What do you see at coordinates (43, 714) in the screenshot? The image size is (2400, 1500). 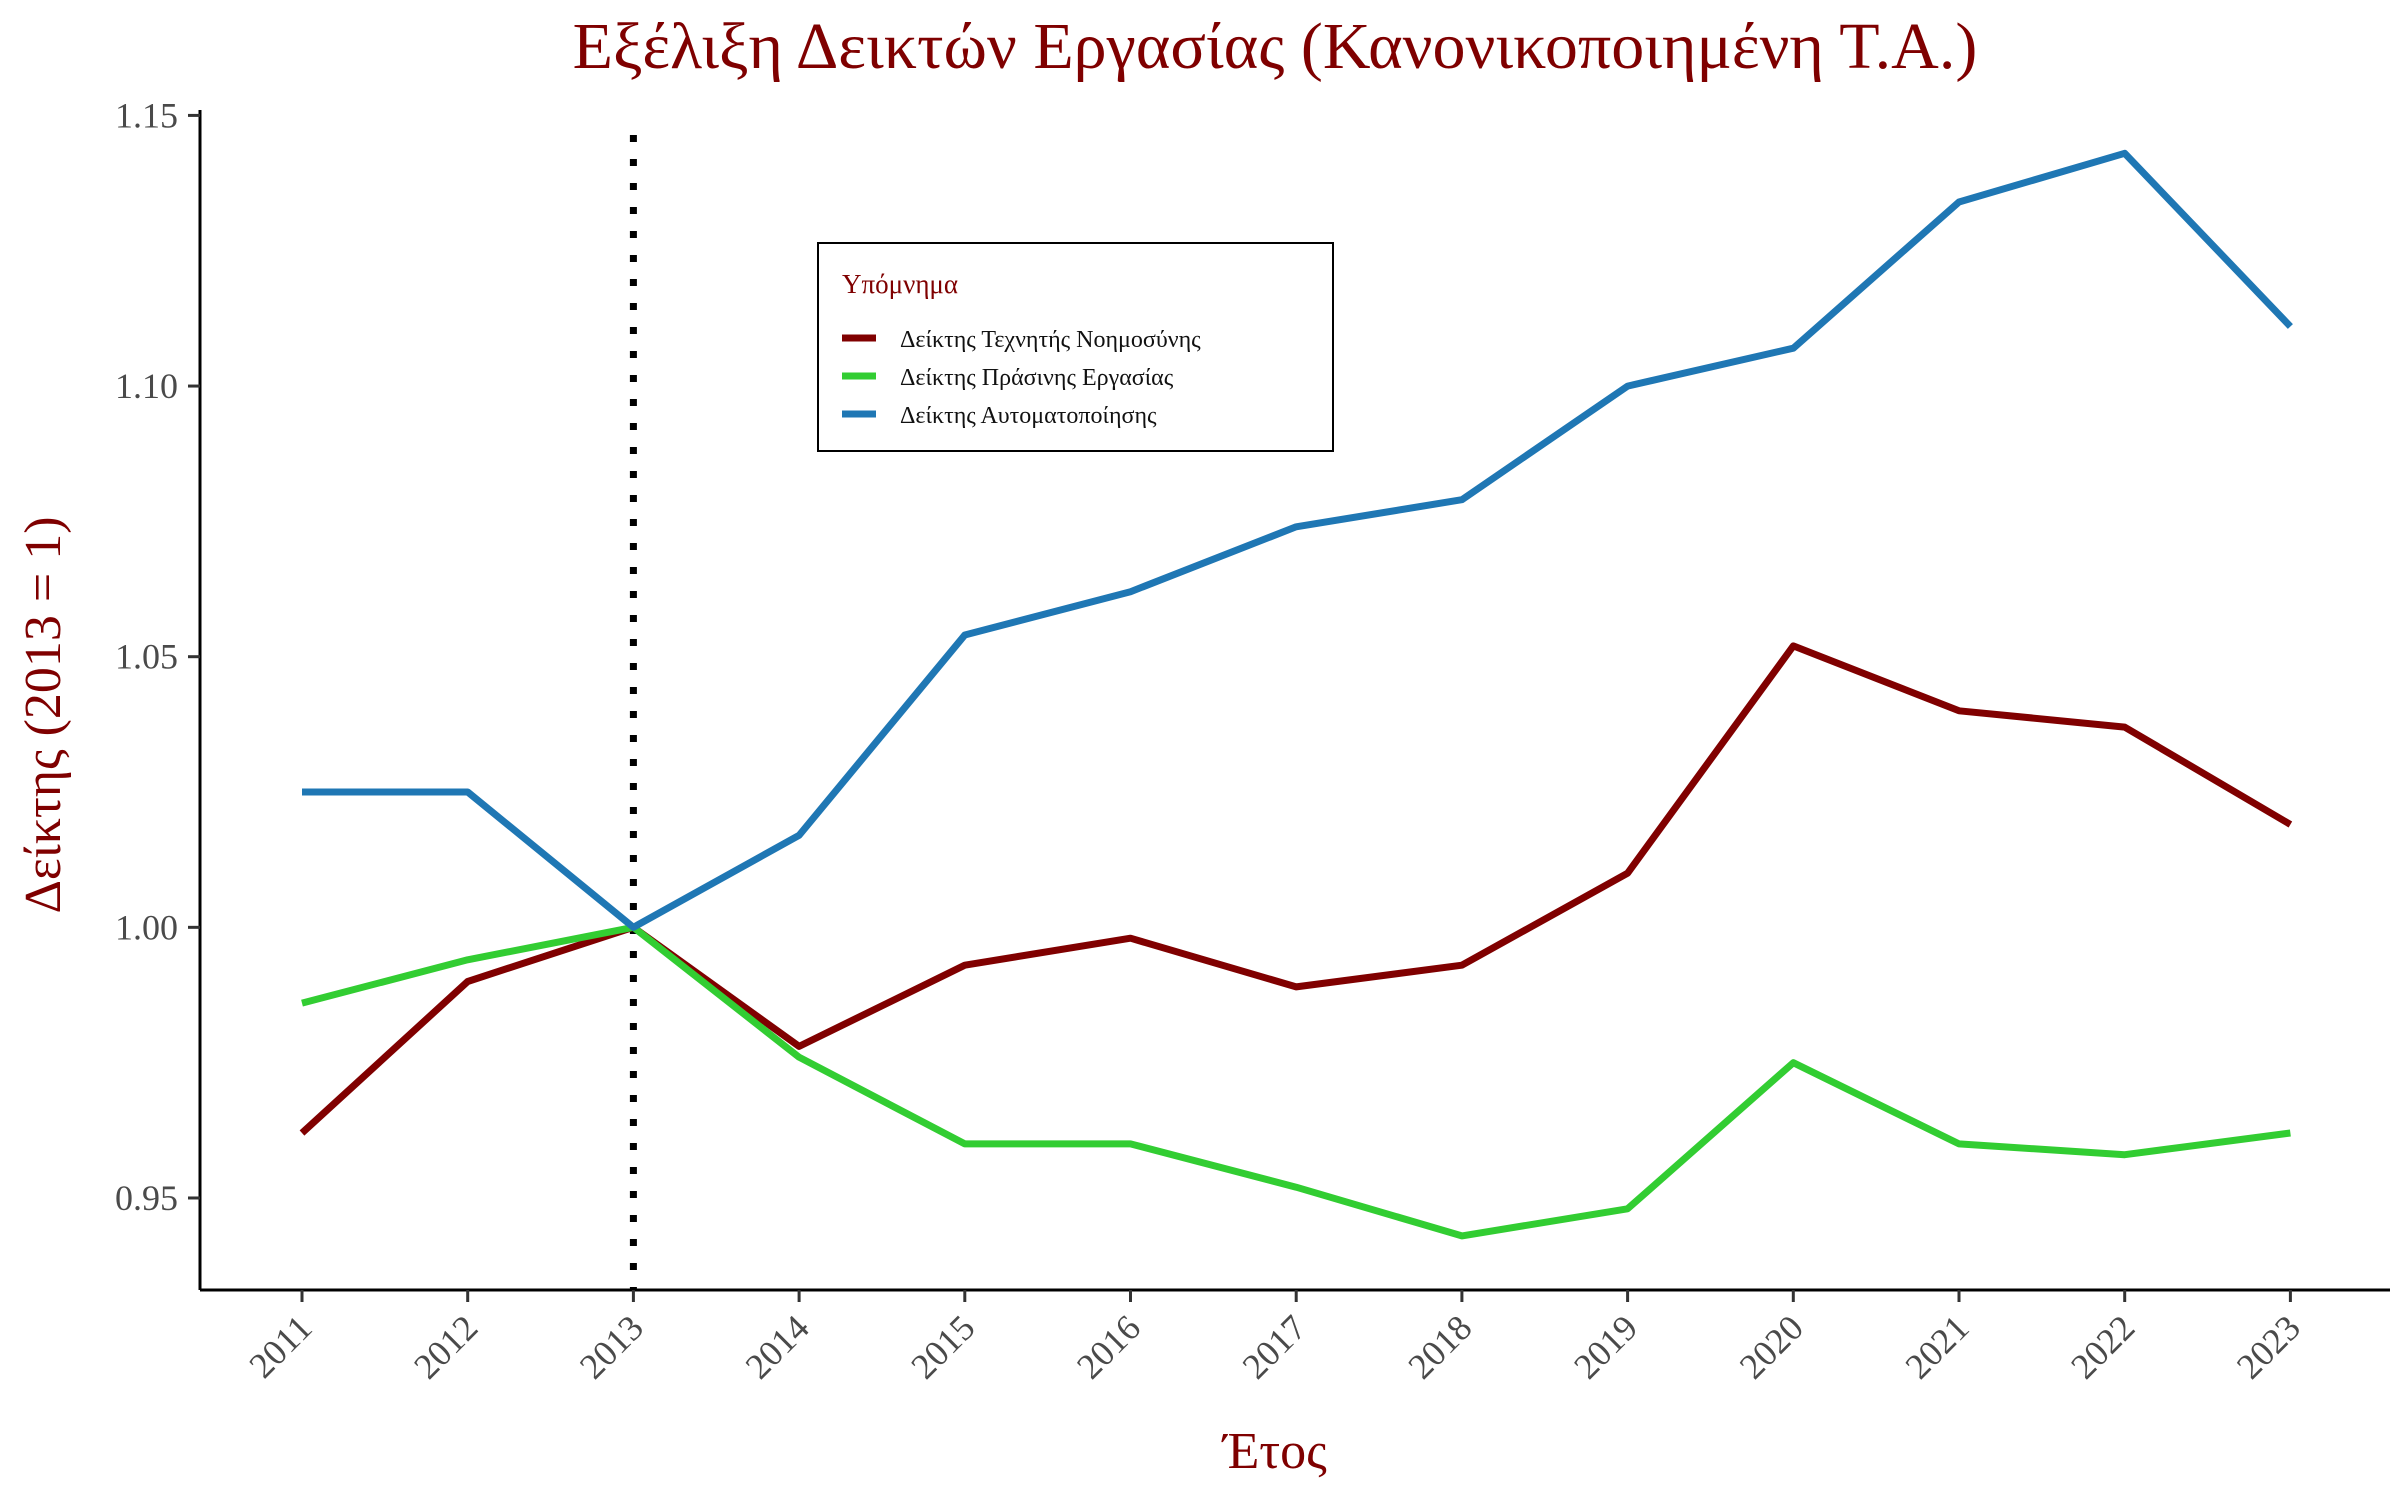 I see `y-axis-title: Δείκτης (2013 = 1)` at bounding box center [43, 714].